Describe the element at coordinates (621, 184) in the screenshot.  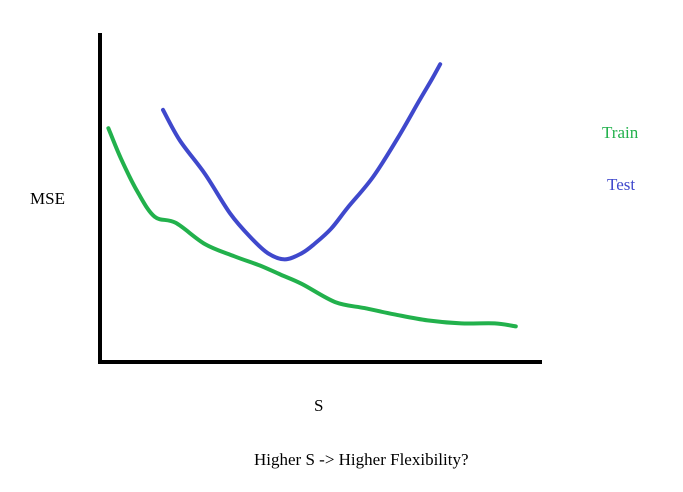
I see `legend-entry-test: Test` at that location.